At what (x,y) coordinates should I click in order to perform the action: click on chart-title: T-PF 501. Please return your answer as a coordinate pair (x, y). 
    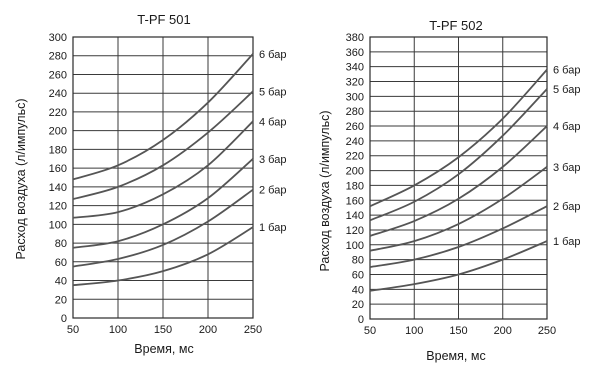
    Looking at the image, I should click on (163, 19).